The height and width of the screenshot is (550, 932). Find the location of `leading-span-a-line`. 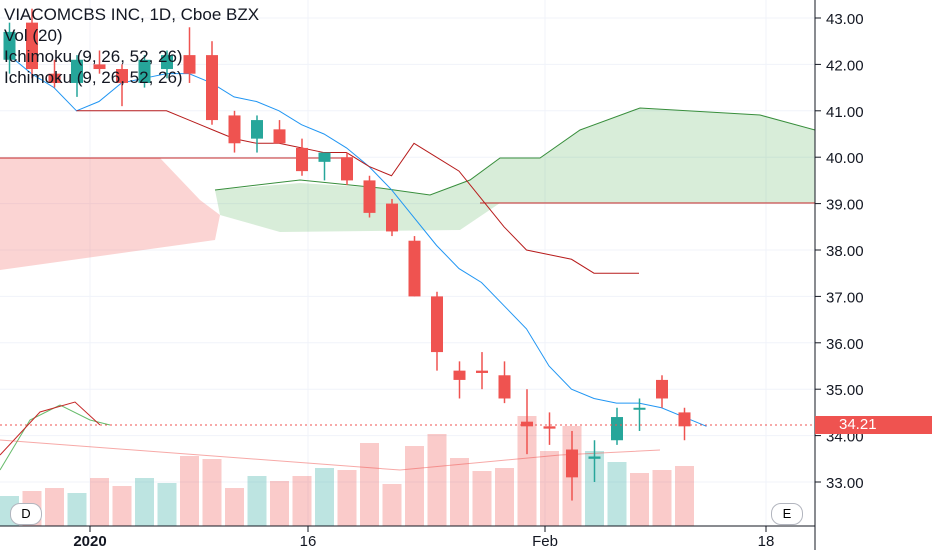

leading-span-a-line is located at coordinates (515, 151).